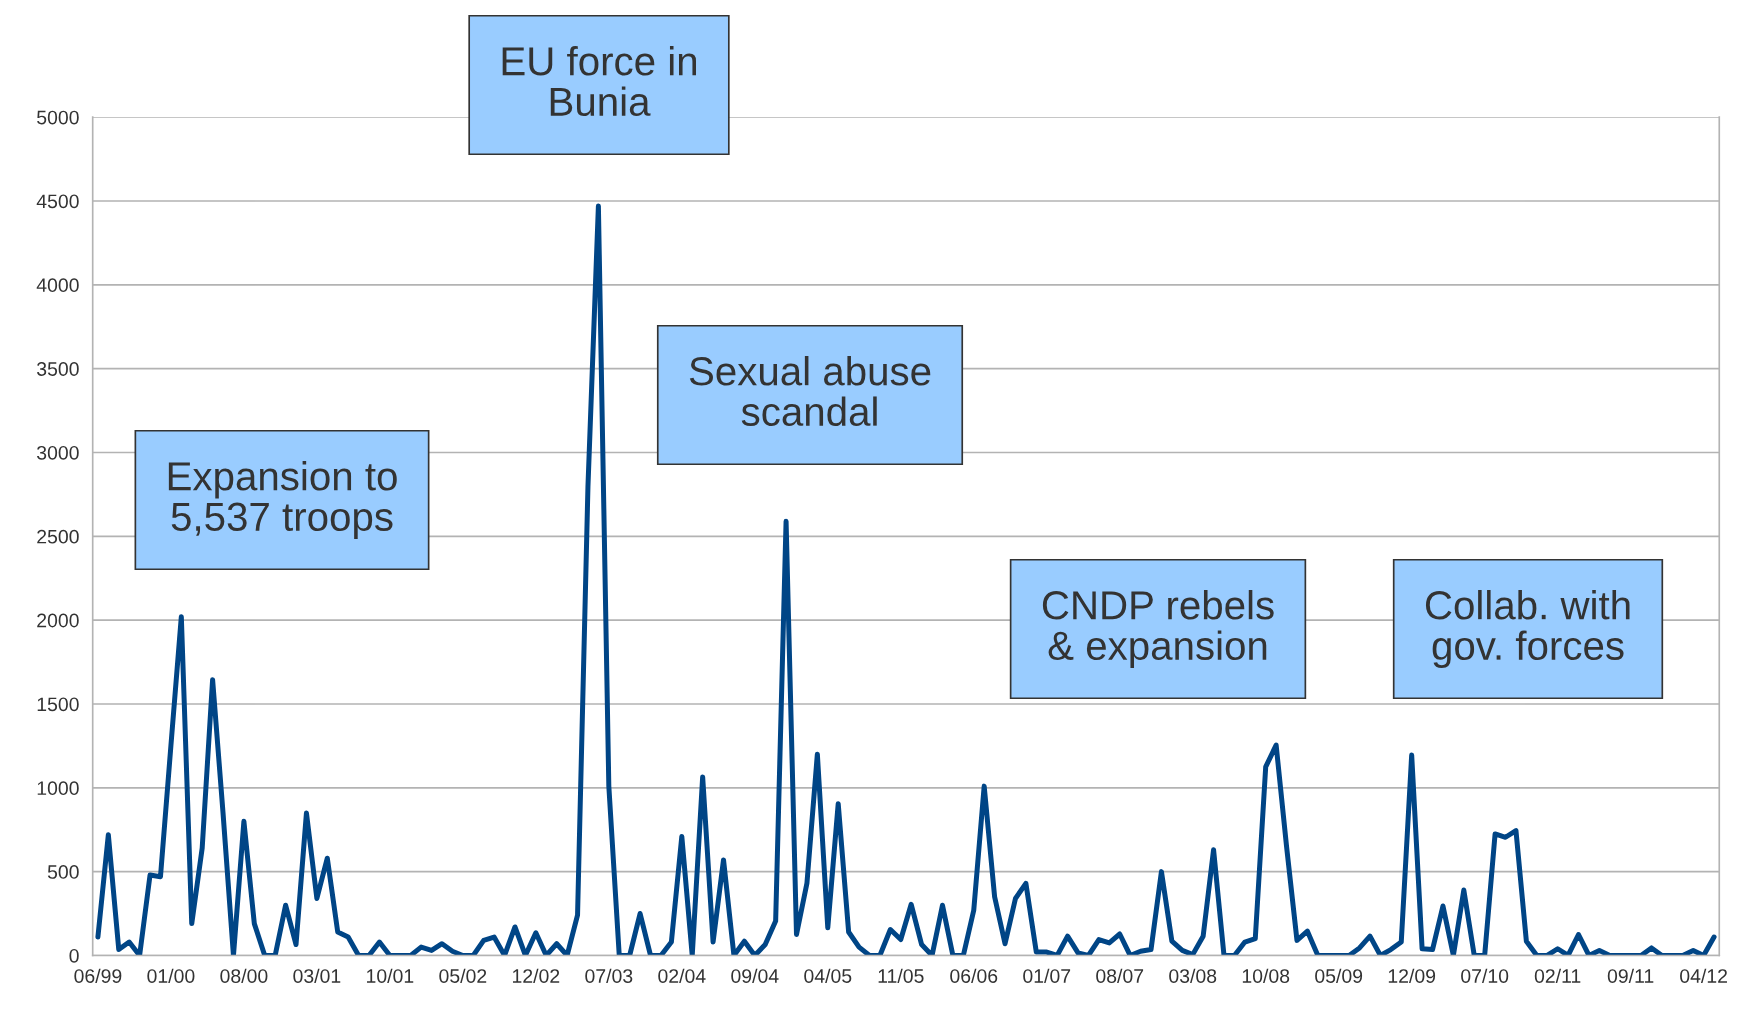 The height and width of the screenshot is (1010, 1749). What do you see at coordinates (98, 975) in the screenshot?
I see `x-tick-label: 06/99` at bounding box center [98, 975].